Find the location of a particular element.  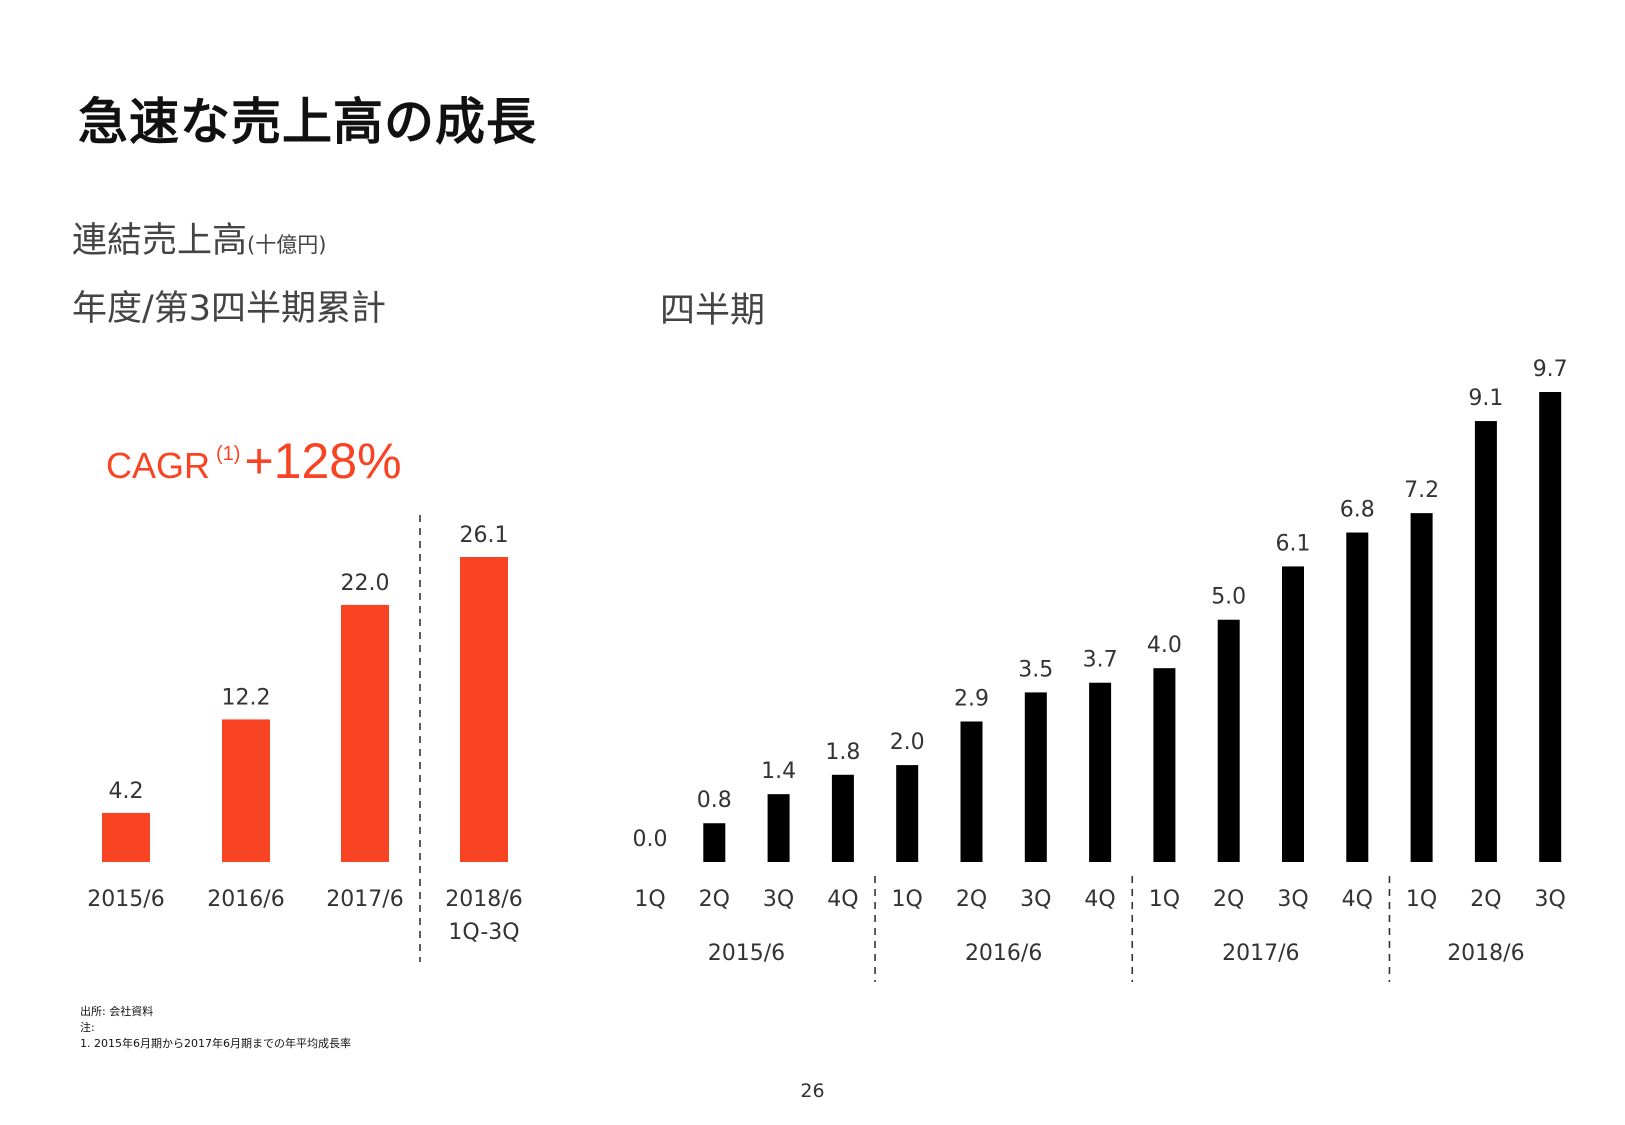

quarterly-value-label: 2.9 is located at coordinates (971, 698).